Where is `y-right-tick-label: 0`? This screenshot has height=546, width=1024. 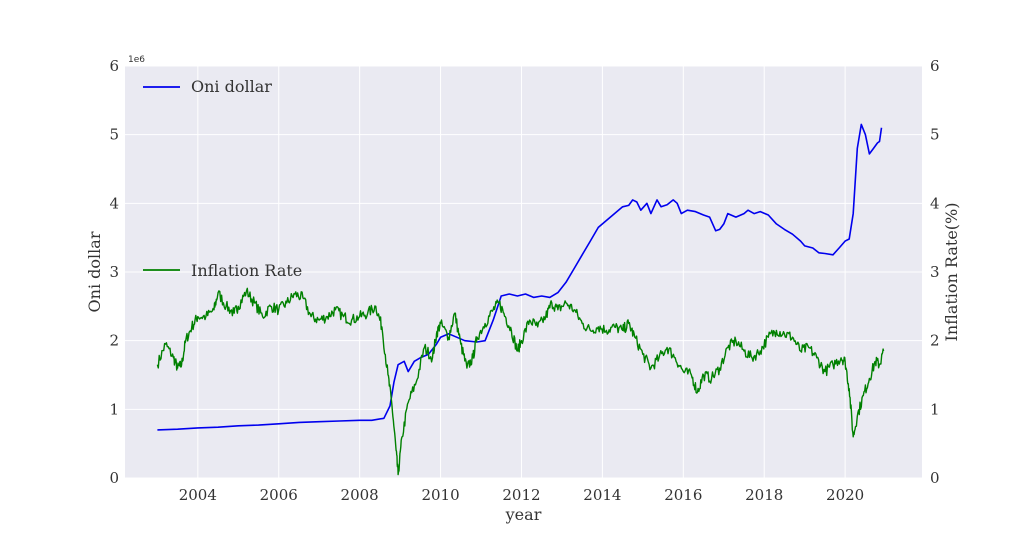 y-right-tick-label: 0 is located at coordinates (935, 478).